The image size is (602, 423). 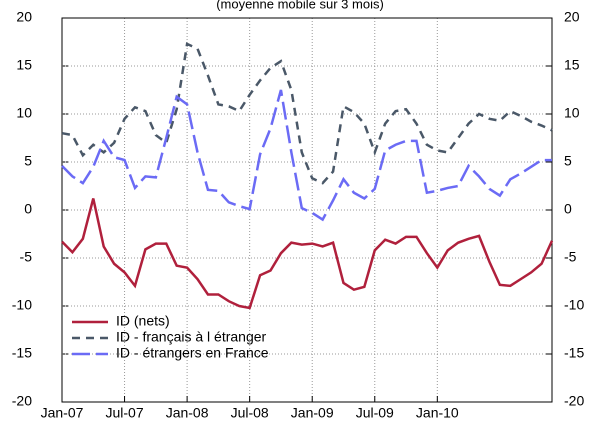 What do you see at coordinates (572, 113) in the screenshot?
I see `y2-tick-label: 10` at bounding box center [572, 113].